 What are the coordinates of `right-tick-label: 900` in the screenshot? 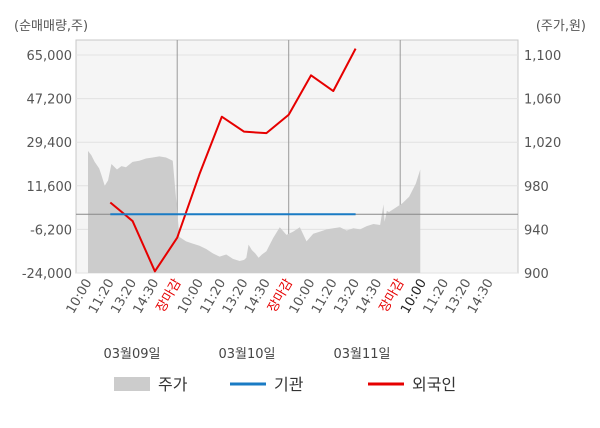 It's located at (536, 274).